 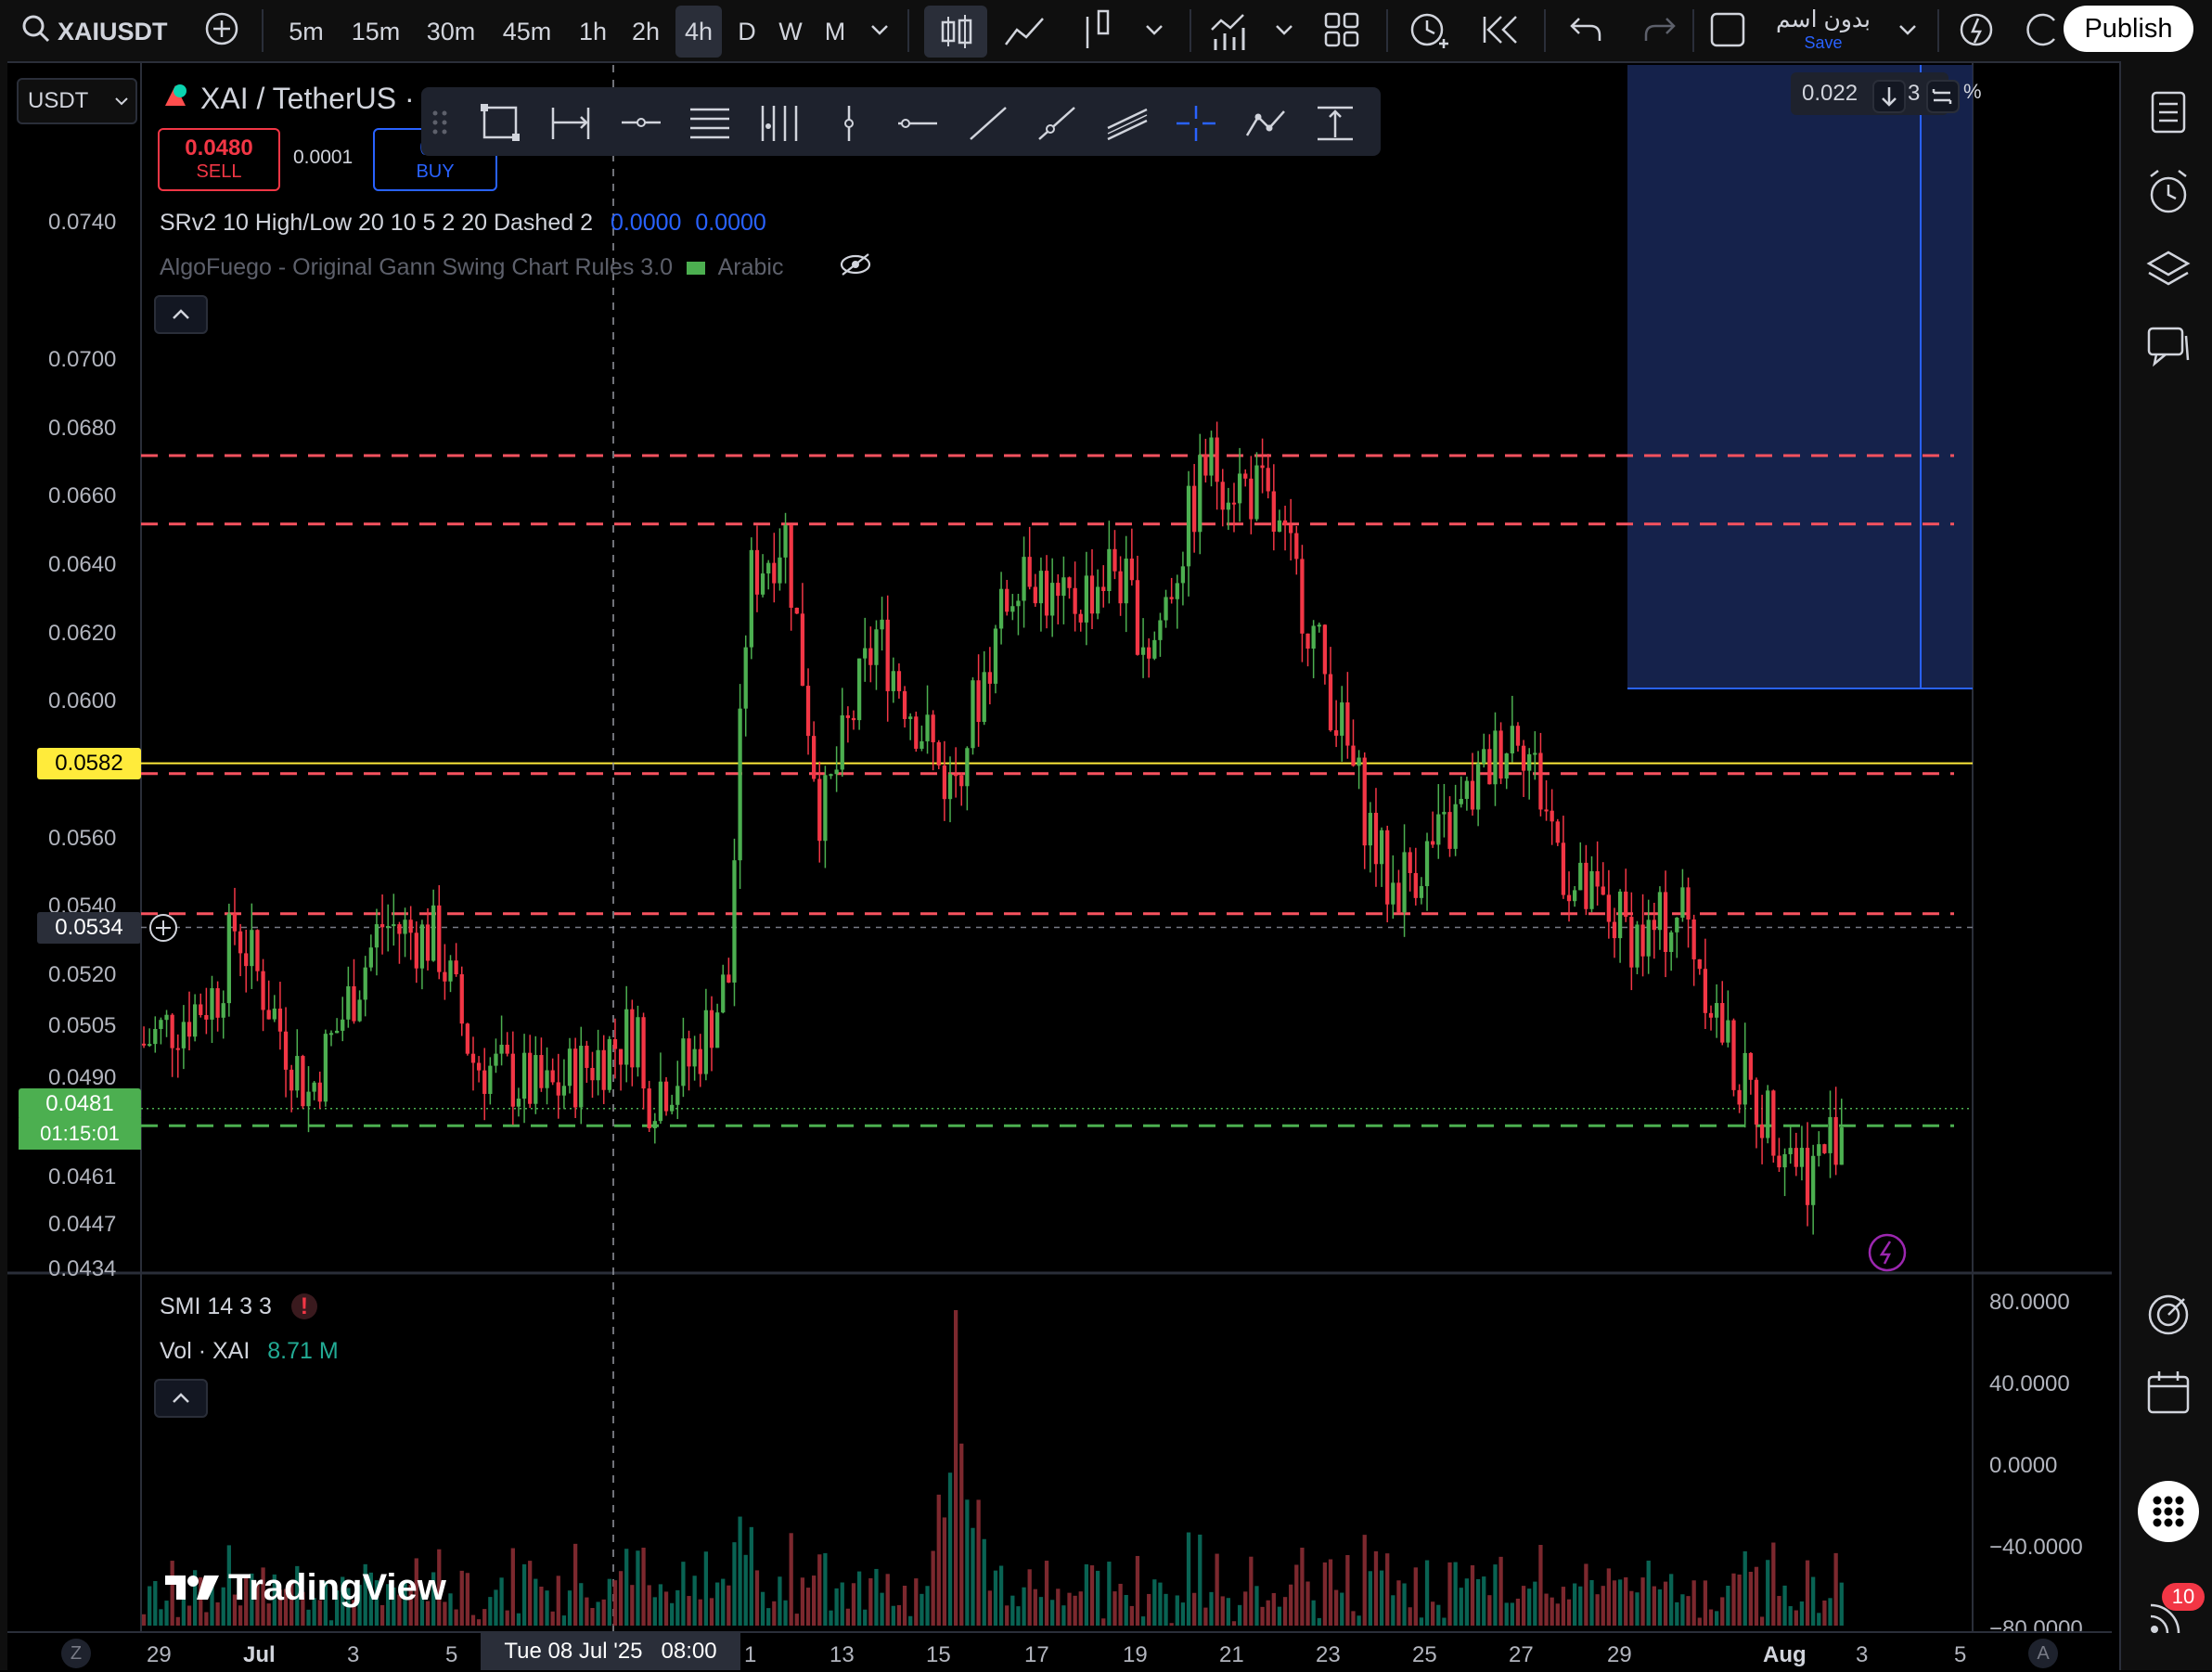 I want to click on rectangle-tool-icon, so click(x=500, y=122).